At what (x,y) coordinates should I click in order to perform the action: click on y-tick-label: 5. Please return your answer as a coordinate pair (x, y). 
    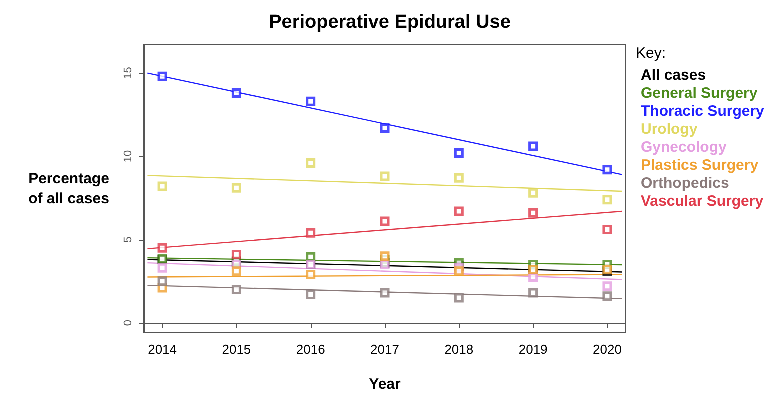
    Looking at the image, I should click on (128, 239).